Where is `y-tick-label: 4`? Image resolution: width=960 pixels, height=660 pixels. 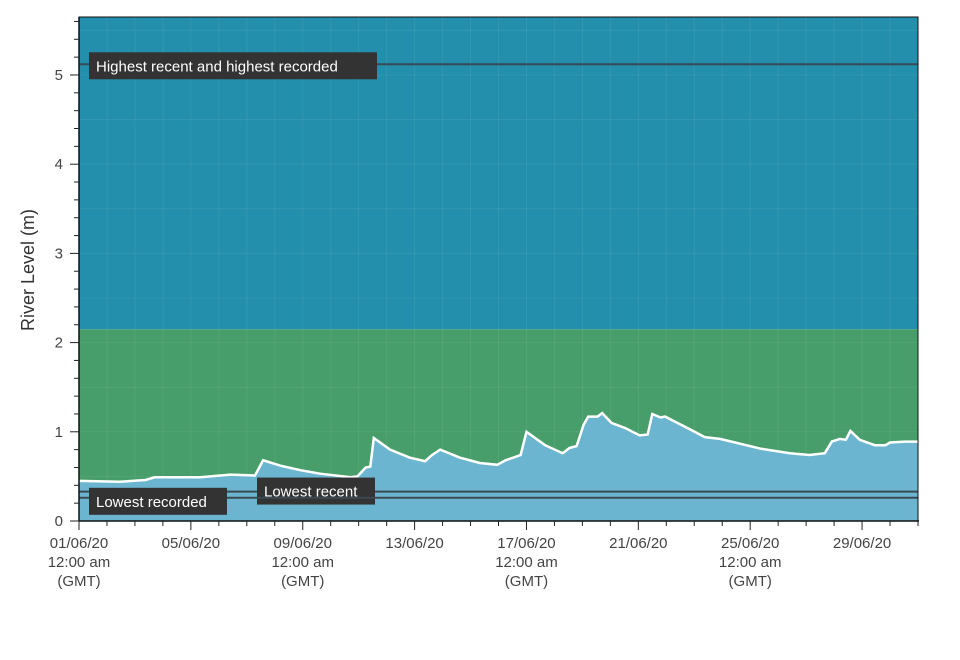 y-tick-label: 4 is located at coordinates (59, 164).